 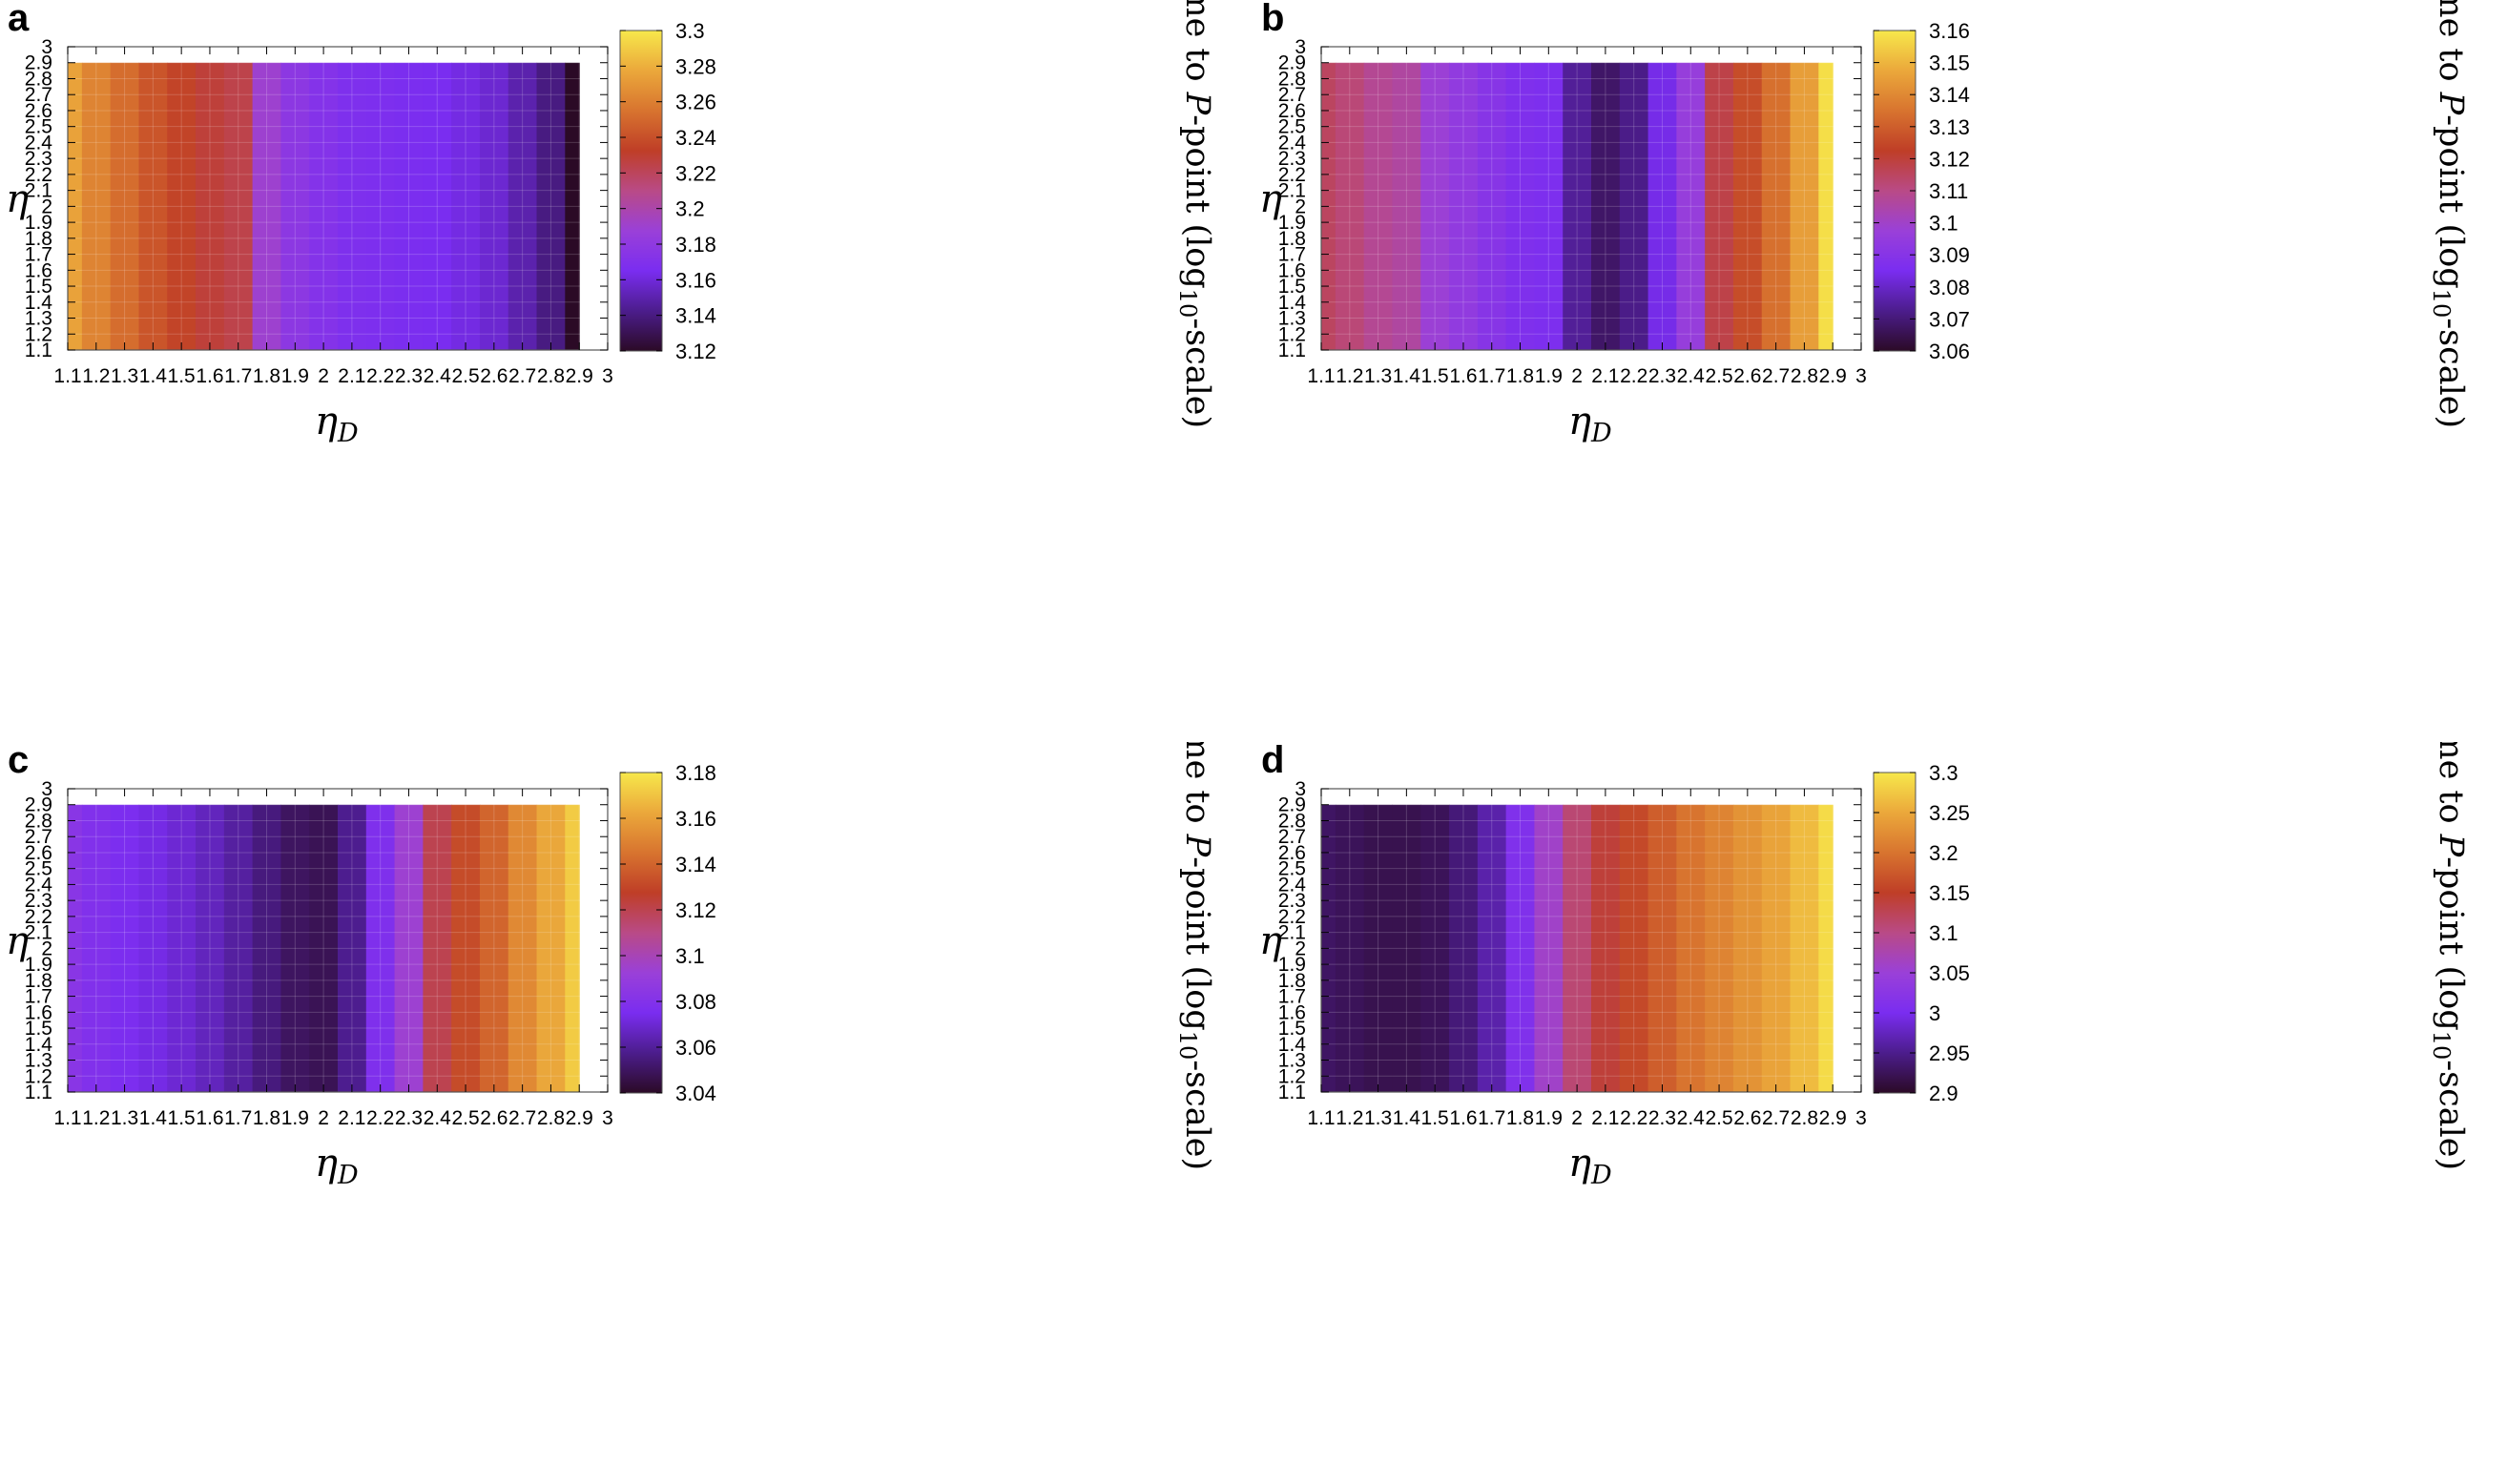 What do you see at coordinates (1272, 761) in the screenshot?
I see `panel-letter: d` at bounding box center [1272, 761].